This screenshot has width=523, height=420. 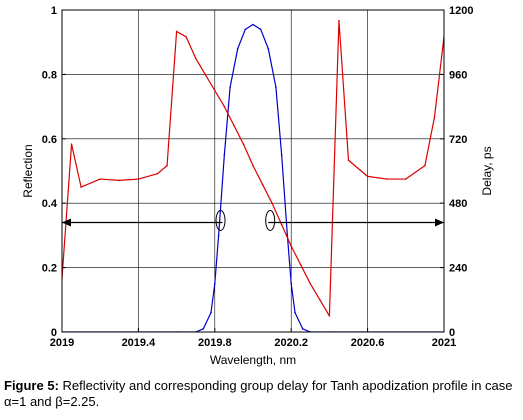 What do you see at coordinates (28, 170) in the screenshot?
I see `y-axis-label: Reflection` at bounding box center [28, 170].